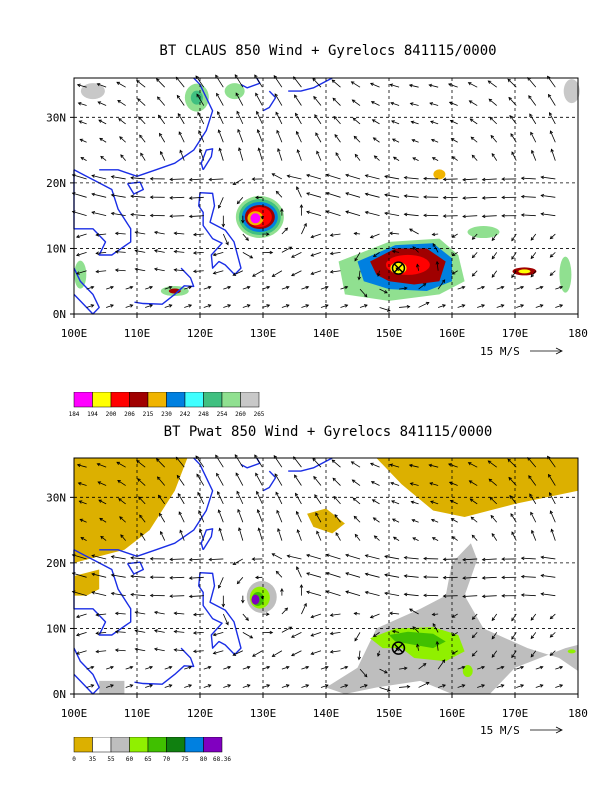  I want to click on coastline, so click(203, 196).